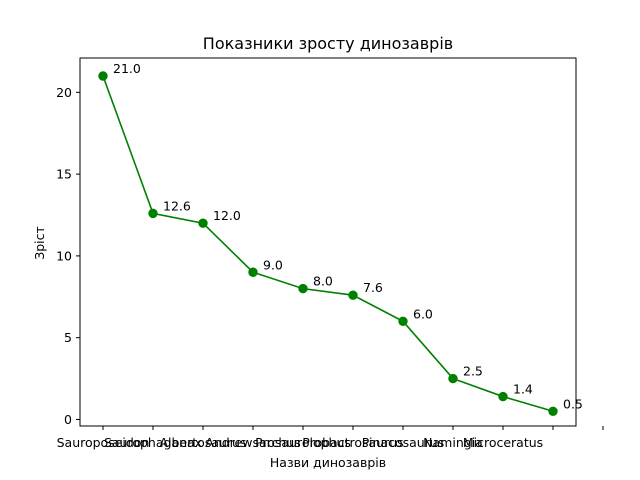 The height and width of the screenshot is (480, 640). What do you see at coordinates (352, 442) in the screenshot?
I see `x-tick-label: Probactrosaurus` at bounding box center [352, 442].